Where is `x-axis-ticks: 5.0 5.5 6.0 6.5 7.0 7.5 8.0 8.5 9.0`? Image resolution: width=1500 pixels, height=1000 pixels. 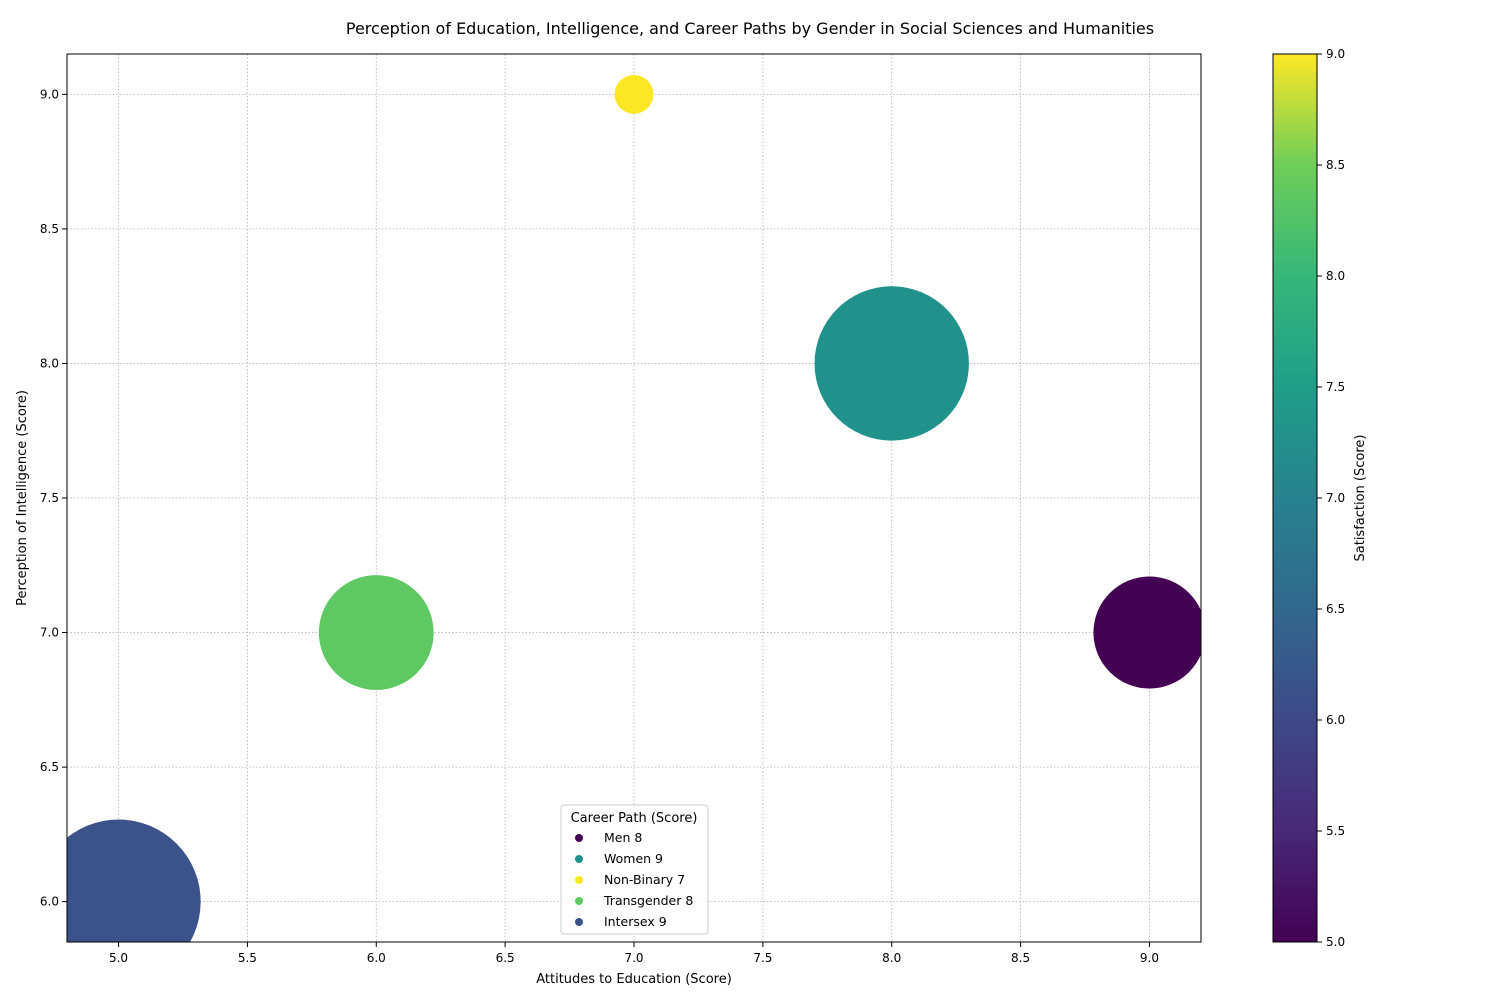
x-axis-ticks: 5.0 5.5 6.0 6.5 7.0 7.5 8.0 8.5 9.0 is located at coordinates (634, 953).